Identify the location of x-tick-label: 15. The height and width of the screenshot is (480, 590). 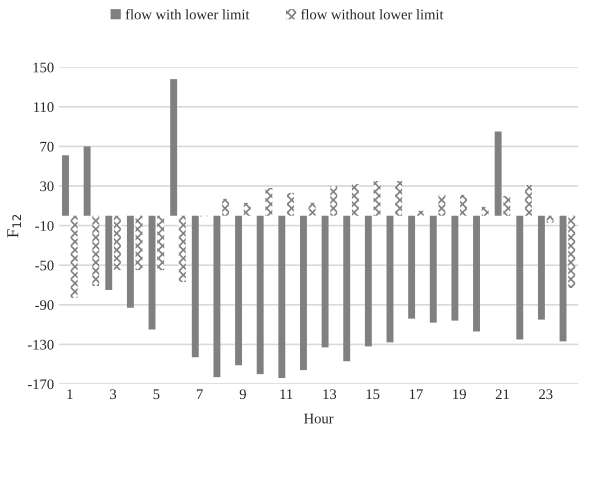
(373, 394).